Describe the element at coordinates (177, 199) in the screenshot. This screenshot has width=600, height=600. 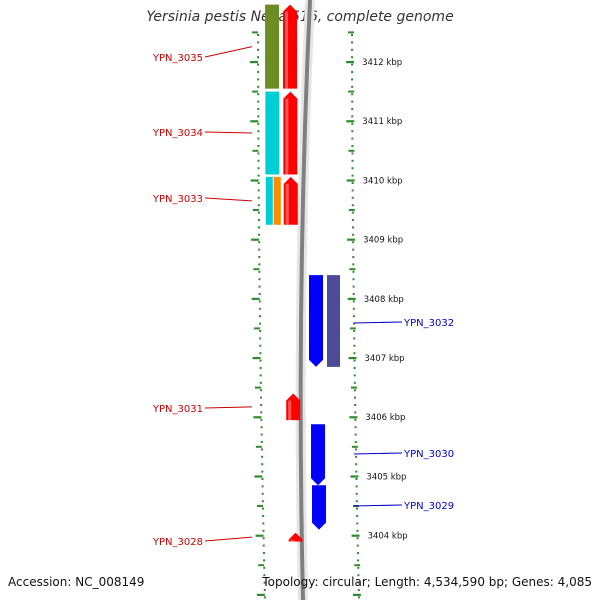
I see `gene-label: YPN_3033` at that location.